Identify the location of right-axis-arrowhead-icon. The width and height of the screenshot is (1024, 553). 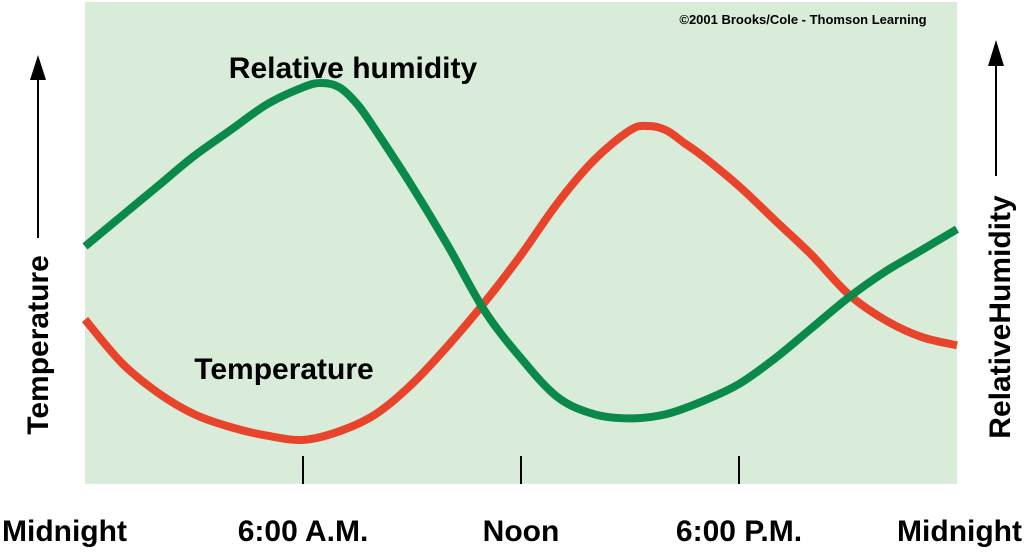
(996, 53).